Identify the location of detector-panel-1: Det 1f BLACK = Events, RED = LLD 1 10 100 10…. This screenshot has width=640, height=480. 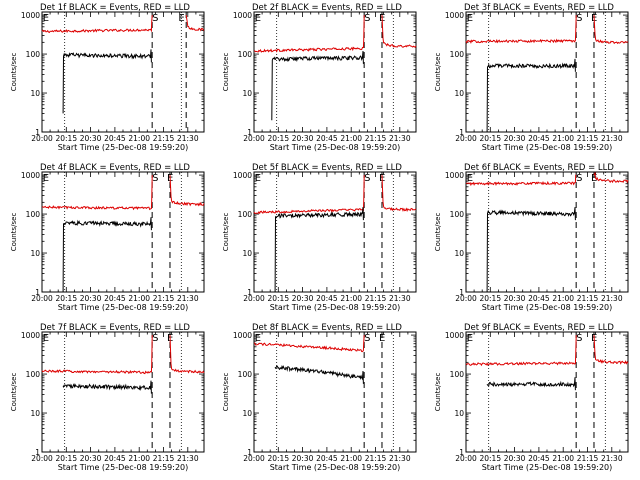
(107, 77).